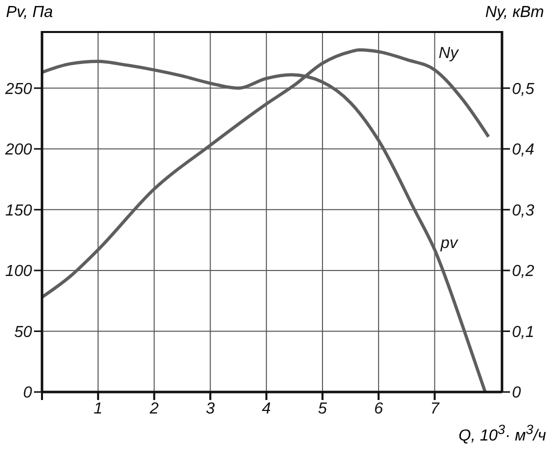 The width and height of the screenshot is (550, 449). What do you see at coordinates (323, 409) in the screenshot?
I see `x-tick-label: 5` at bounding box center [323, 409].